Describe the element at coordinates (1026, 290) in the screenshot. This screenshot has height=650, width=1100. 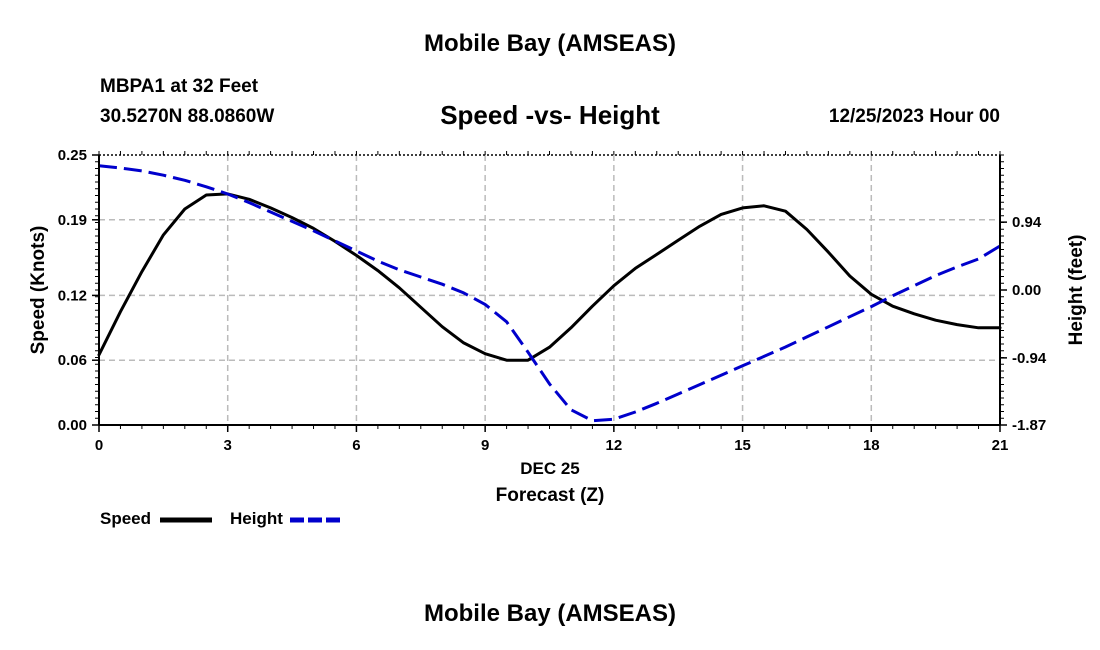
I see `y2-tick-label: 0.00` at that location.